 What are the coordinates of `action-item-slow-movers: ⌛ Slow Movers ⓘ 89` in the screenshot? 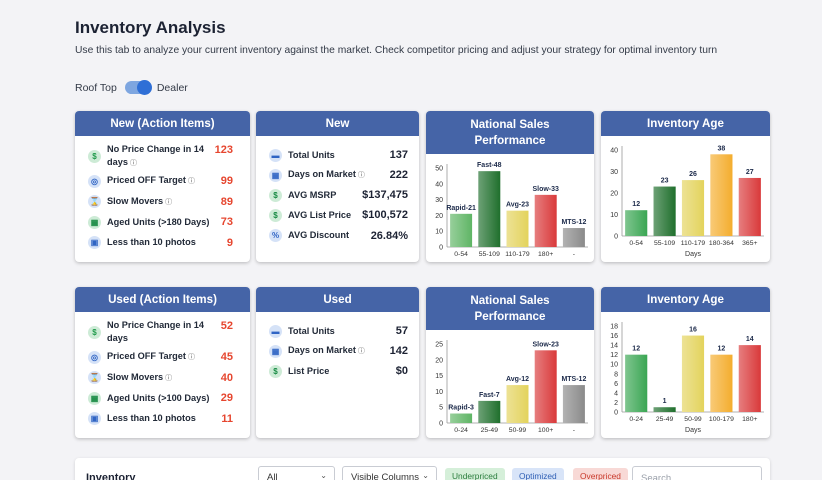 It's located at (162, 201).